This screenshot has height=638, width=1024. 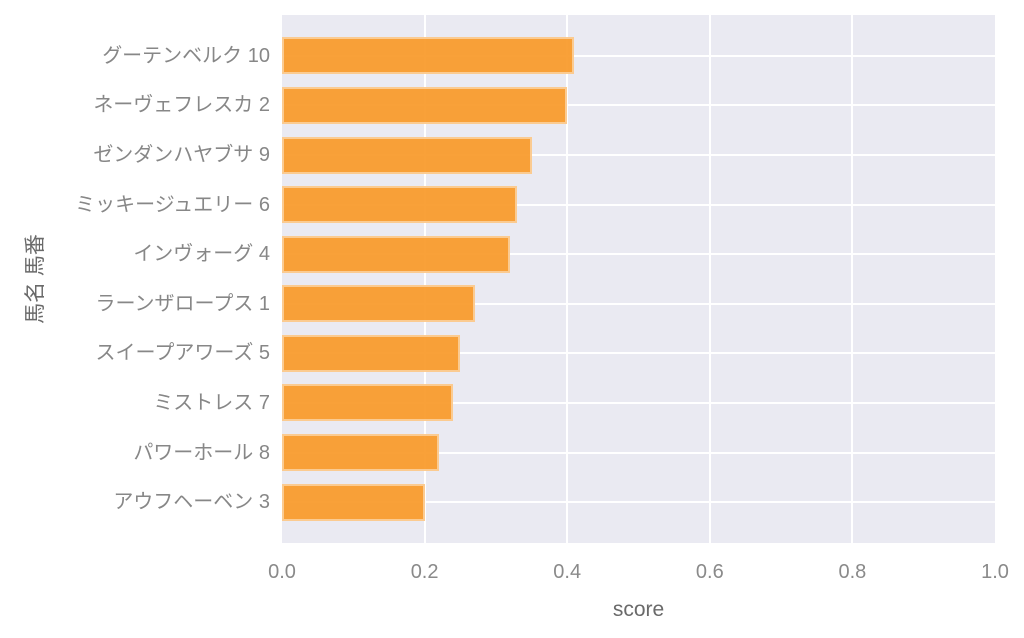 I want to click on bar-row: アウフヘーベン 3, so click(x=554, y=502).